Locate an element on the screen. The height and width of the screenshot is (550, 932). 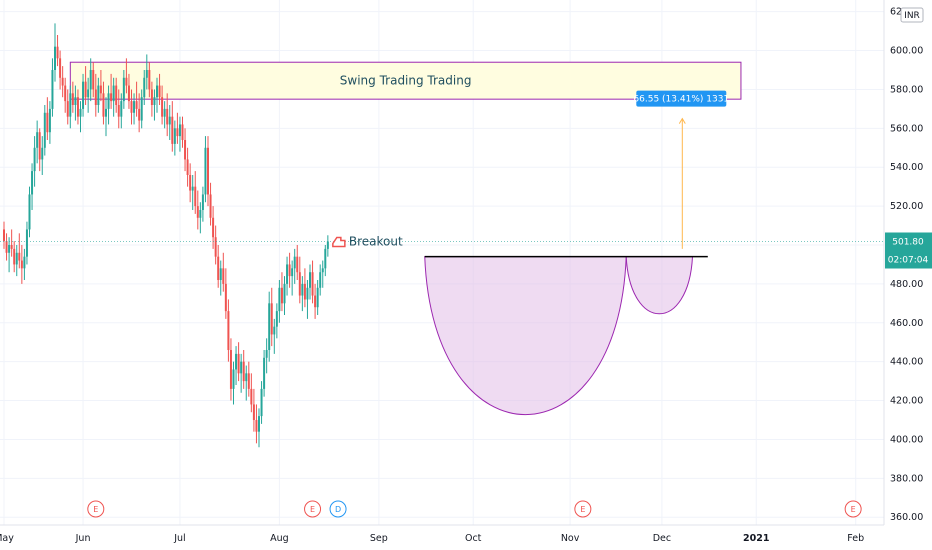
measure-arrowhead is located at coordinates (682, 120).